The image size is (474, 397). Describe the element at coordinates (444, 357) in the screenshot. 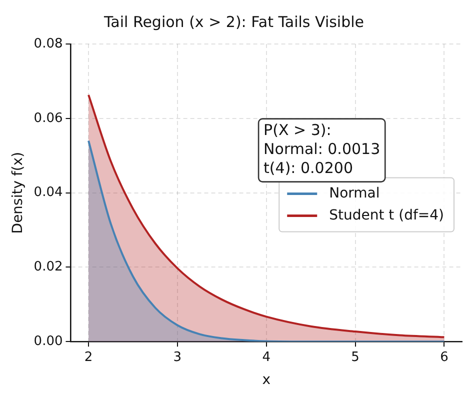

I see `x-tick-label: 6` at that location.